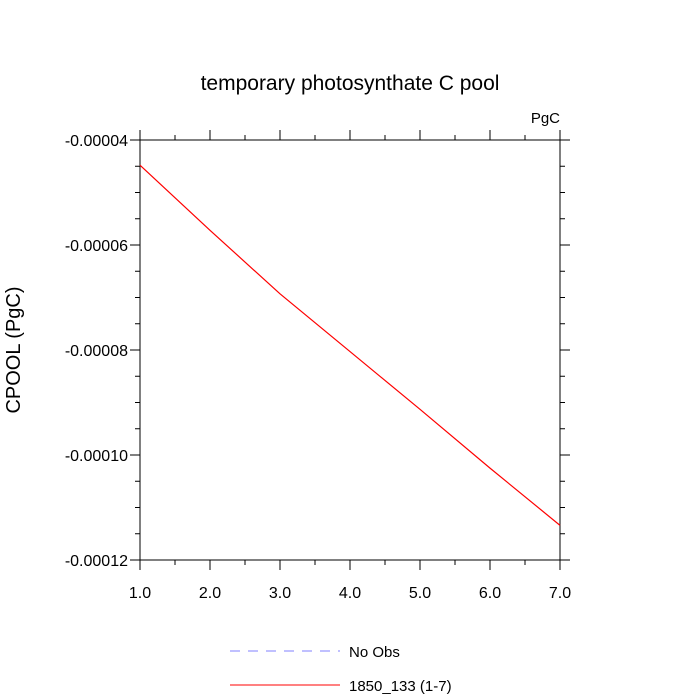  I want to click on y-tick-label: -0.00004, so click(96, 141).